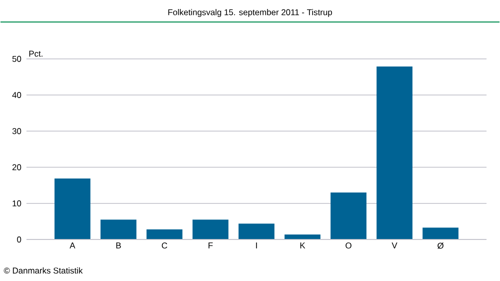 The width and height of the screenshot is (500, 281). What do you see at coordinates (118, 245) in the screenshot?
I see `x-tick-label: B` at bounding box center [118, 245].